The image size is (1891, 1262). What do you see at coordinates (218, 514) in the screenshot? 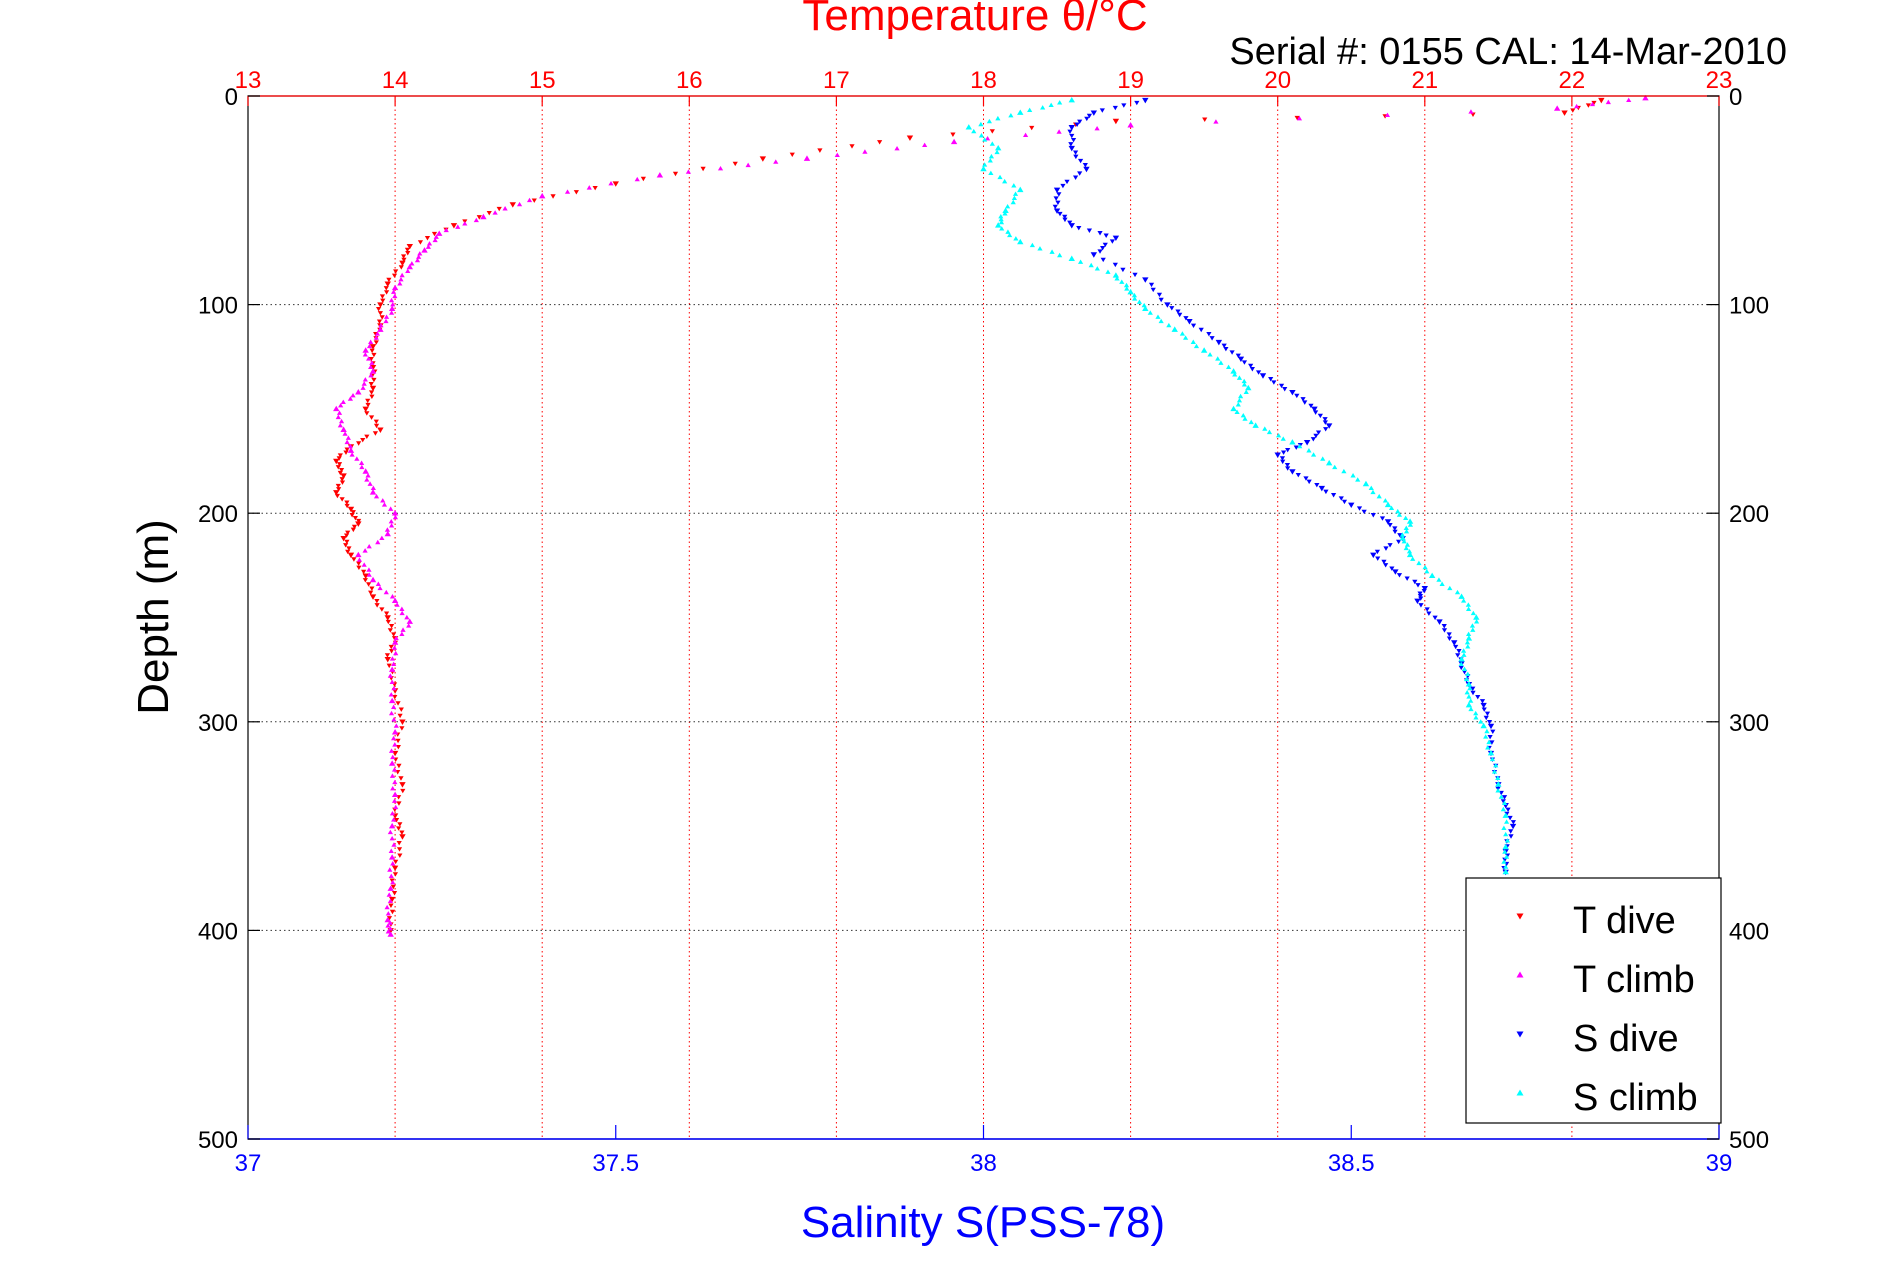
I see `left-axis-tick-label: 200` at bounding box center [218, 514].